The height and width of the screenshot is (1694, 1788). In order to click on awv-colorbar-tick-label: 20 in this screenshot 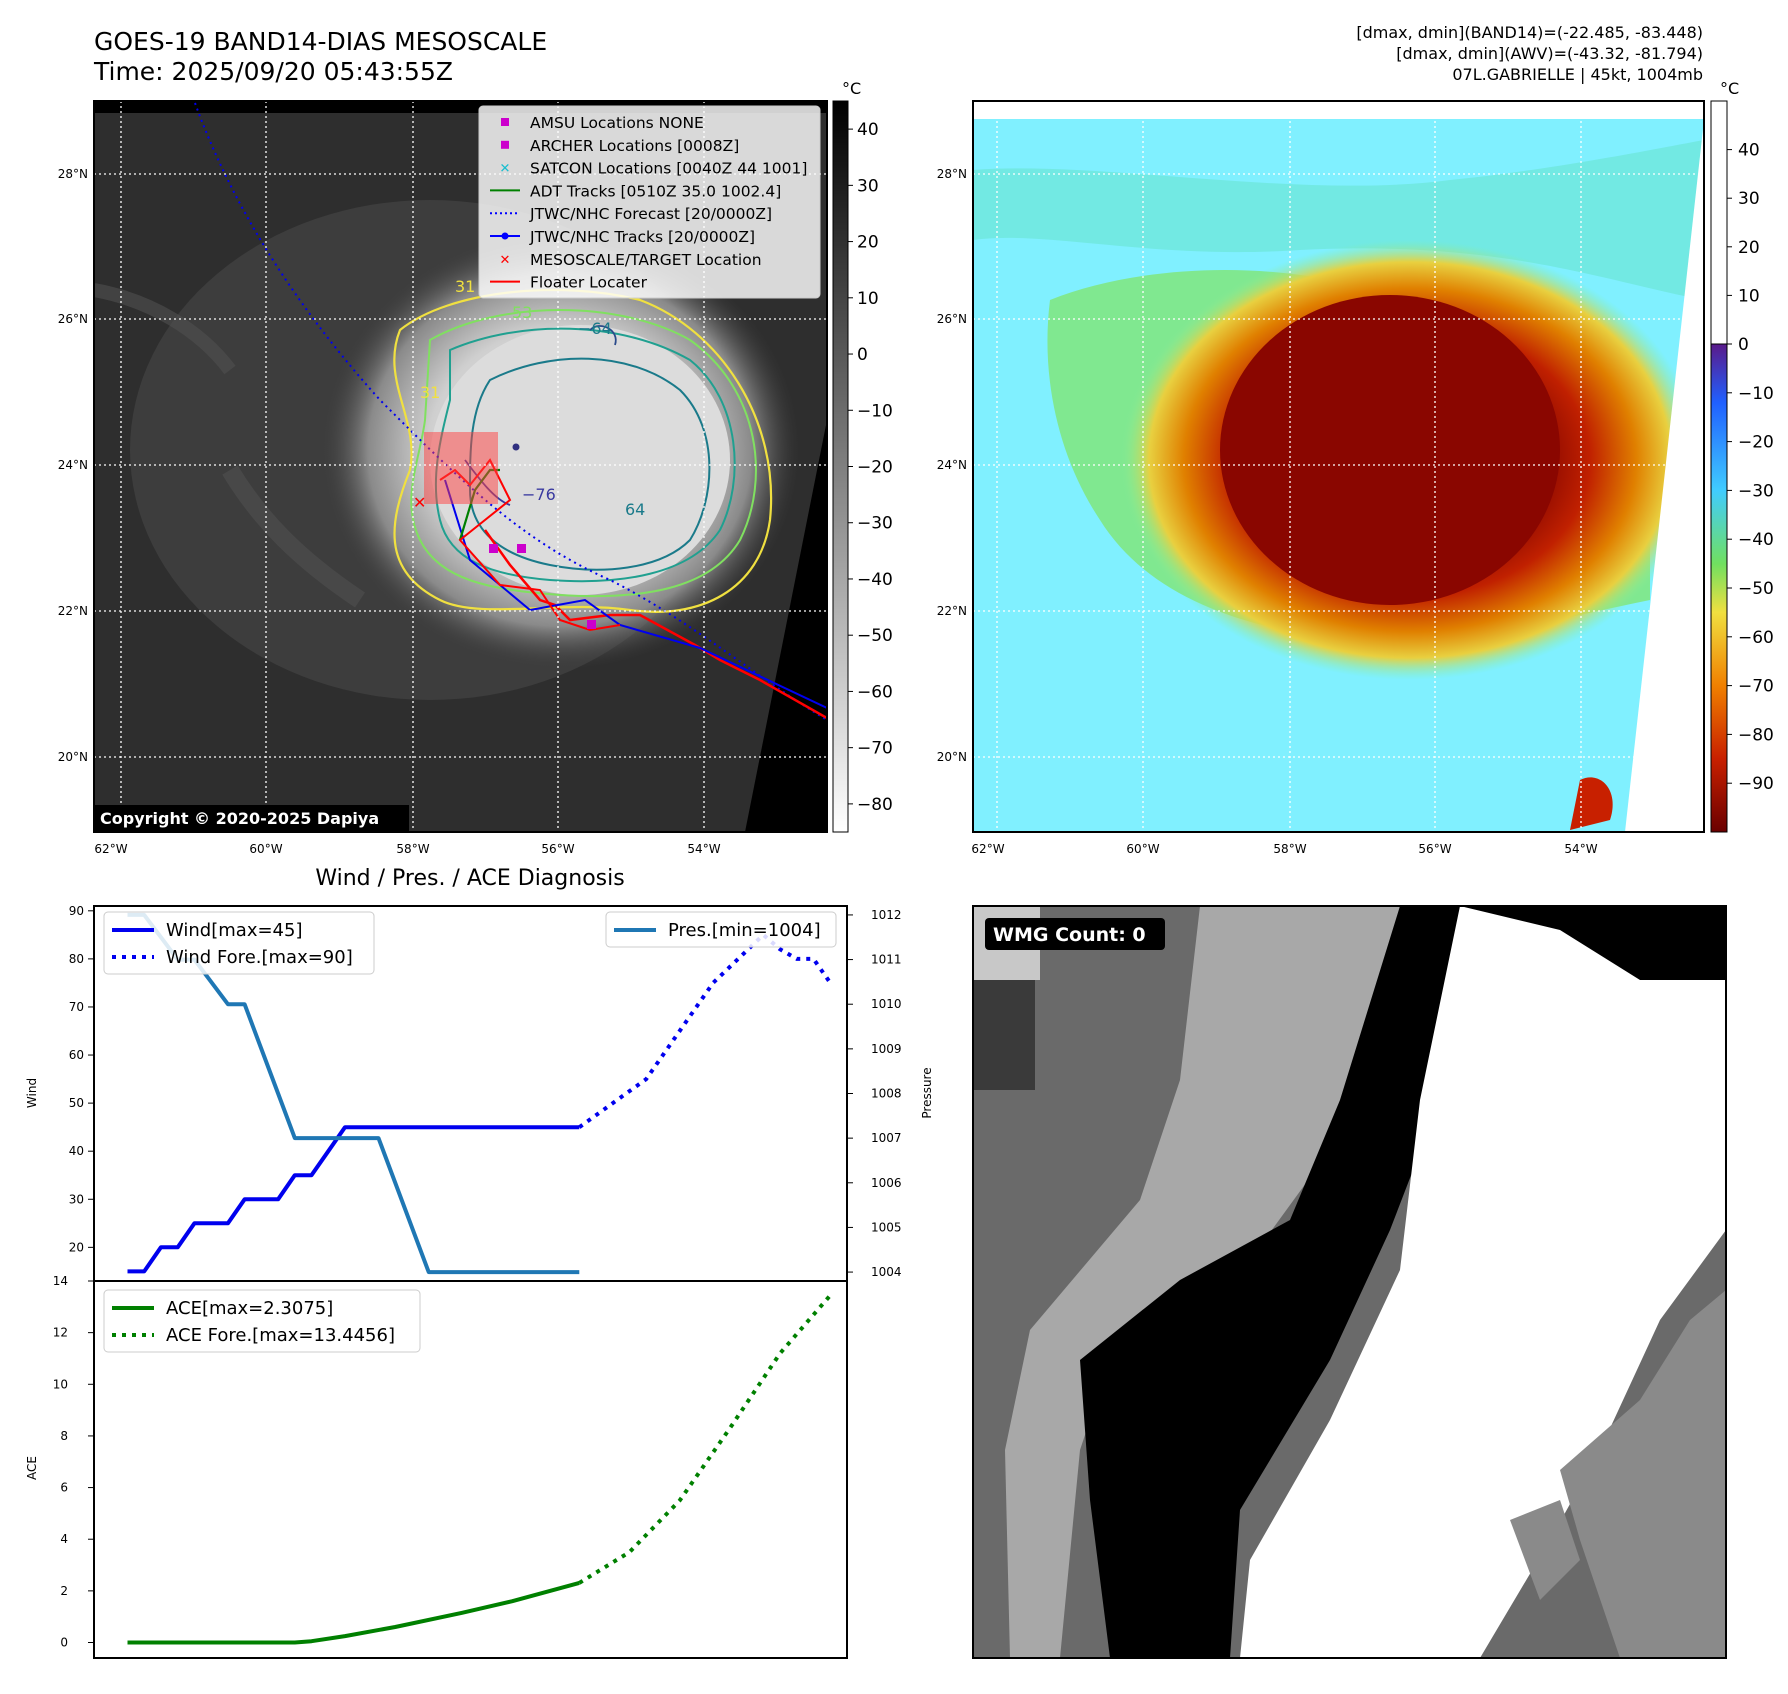, I will do `click(1749, 248)`.